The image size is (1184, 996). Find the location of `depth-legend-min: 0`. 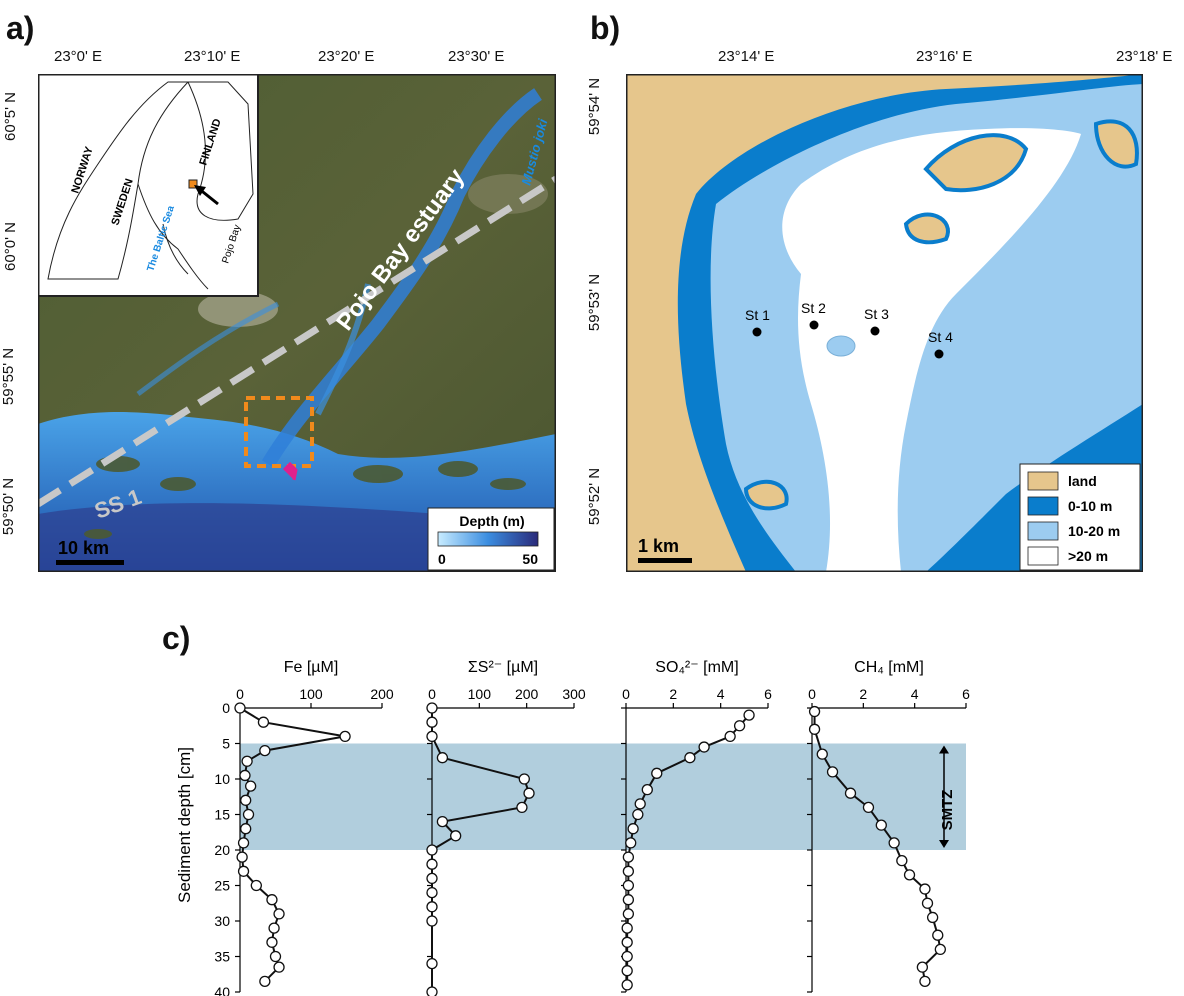

depth-legend-min: 0 is located at coordinates (442, 559).